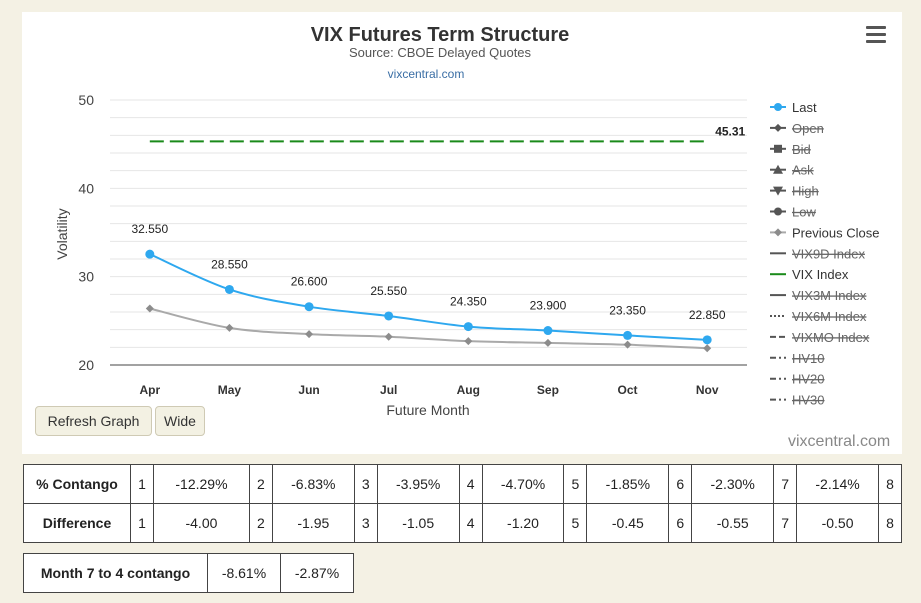 Image resolution: width=921 pixels, height=603 pixels. I want to click on value-cell: -2.30%, so click(733, 484).